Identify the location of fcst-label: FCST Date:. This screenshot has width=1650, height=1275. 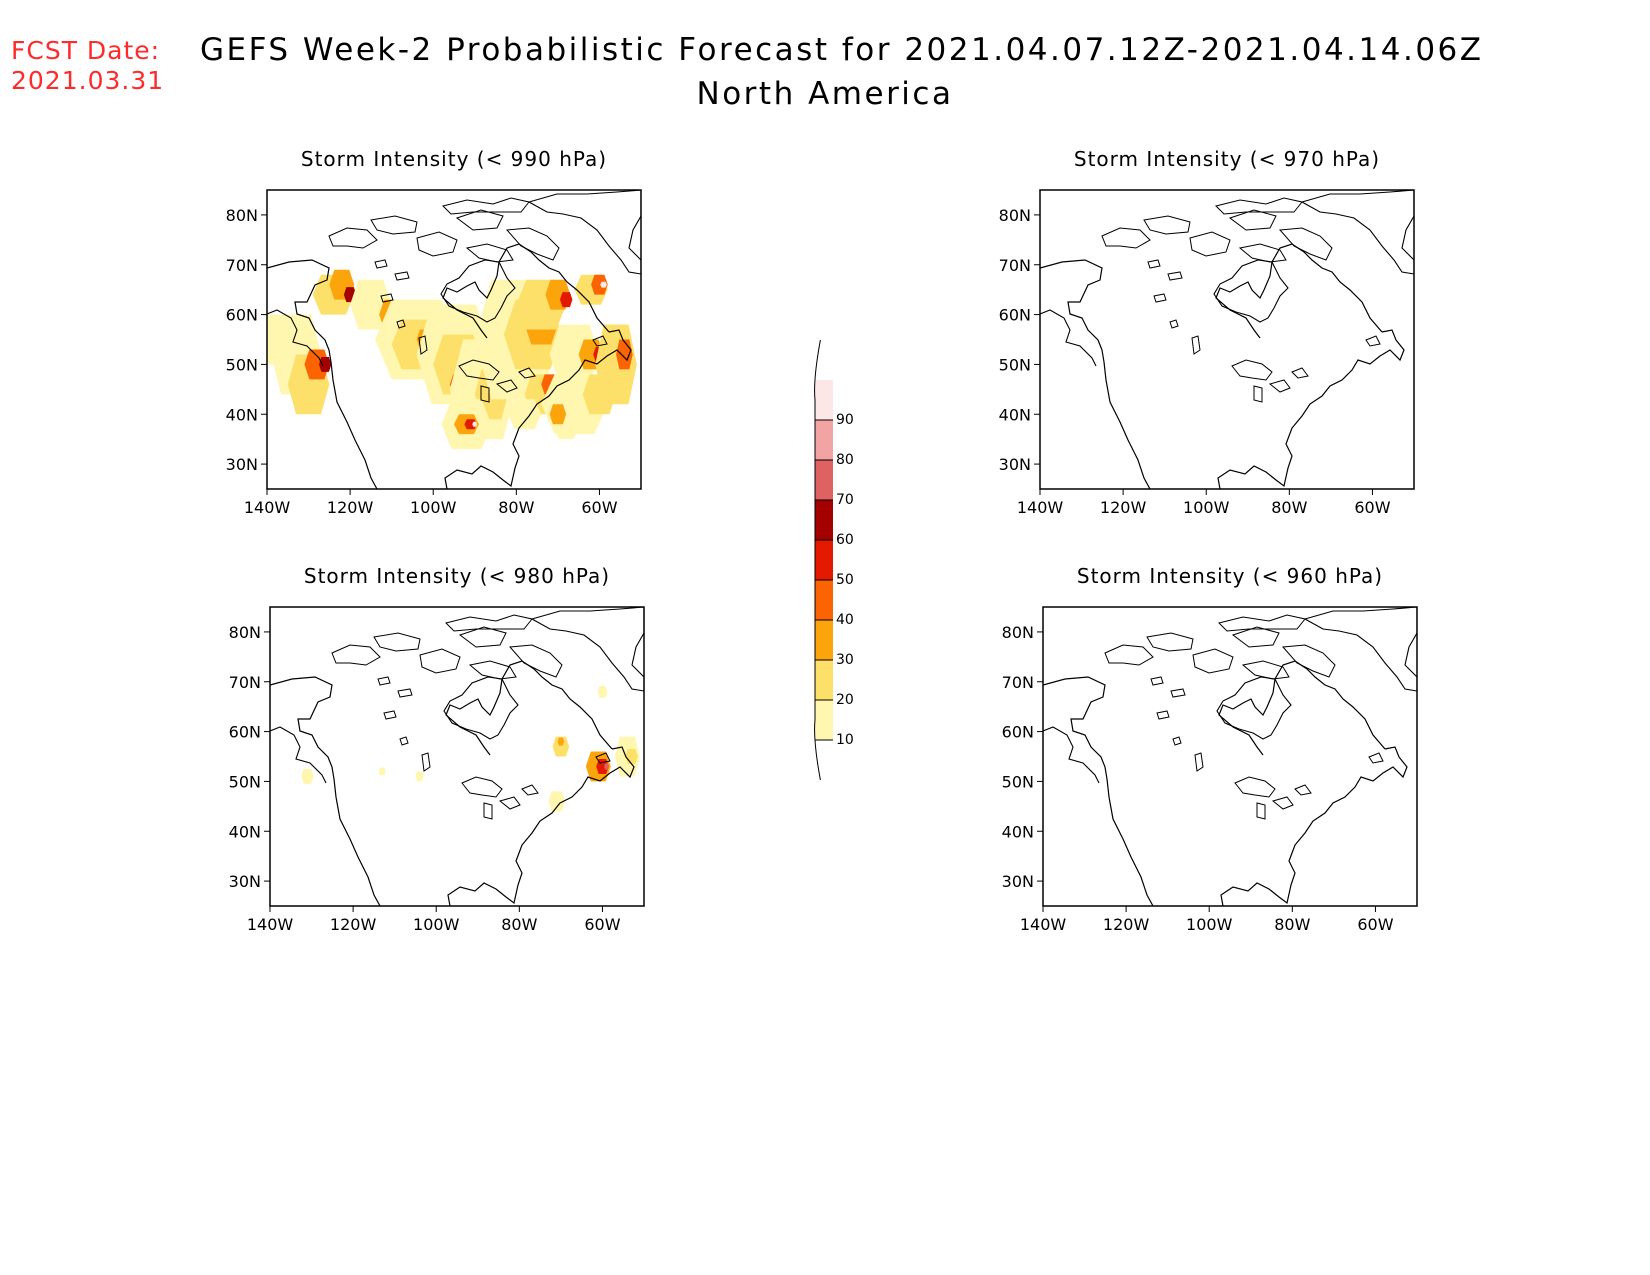
(86, 50).